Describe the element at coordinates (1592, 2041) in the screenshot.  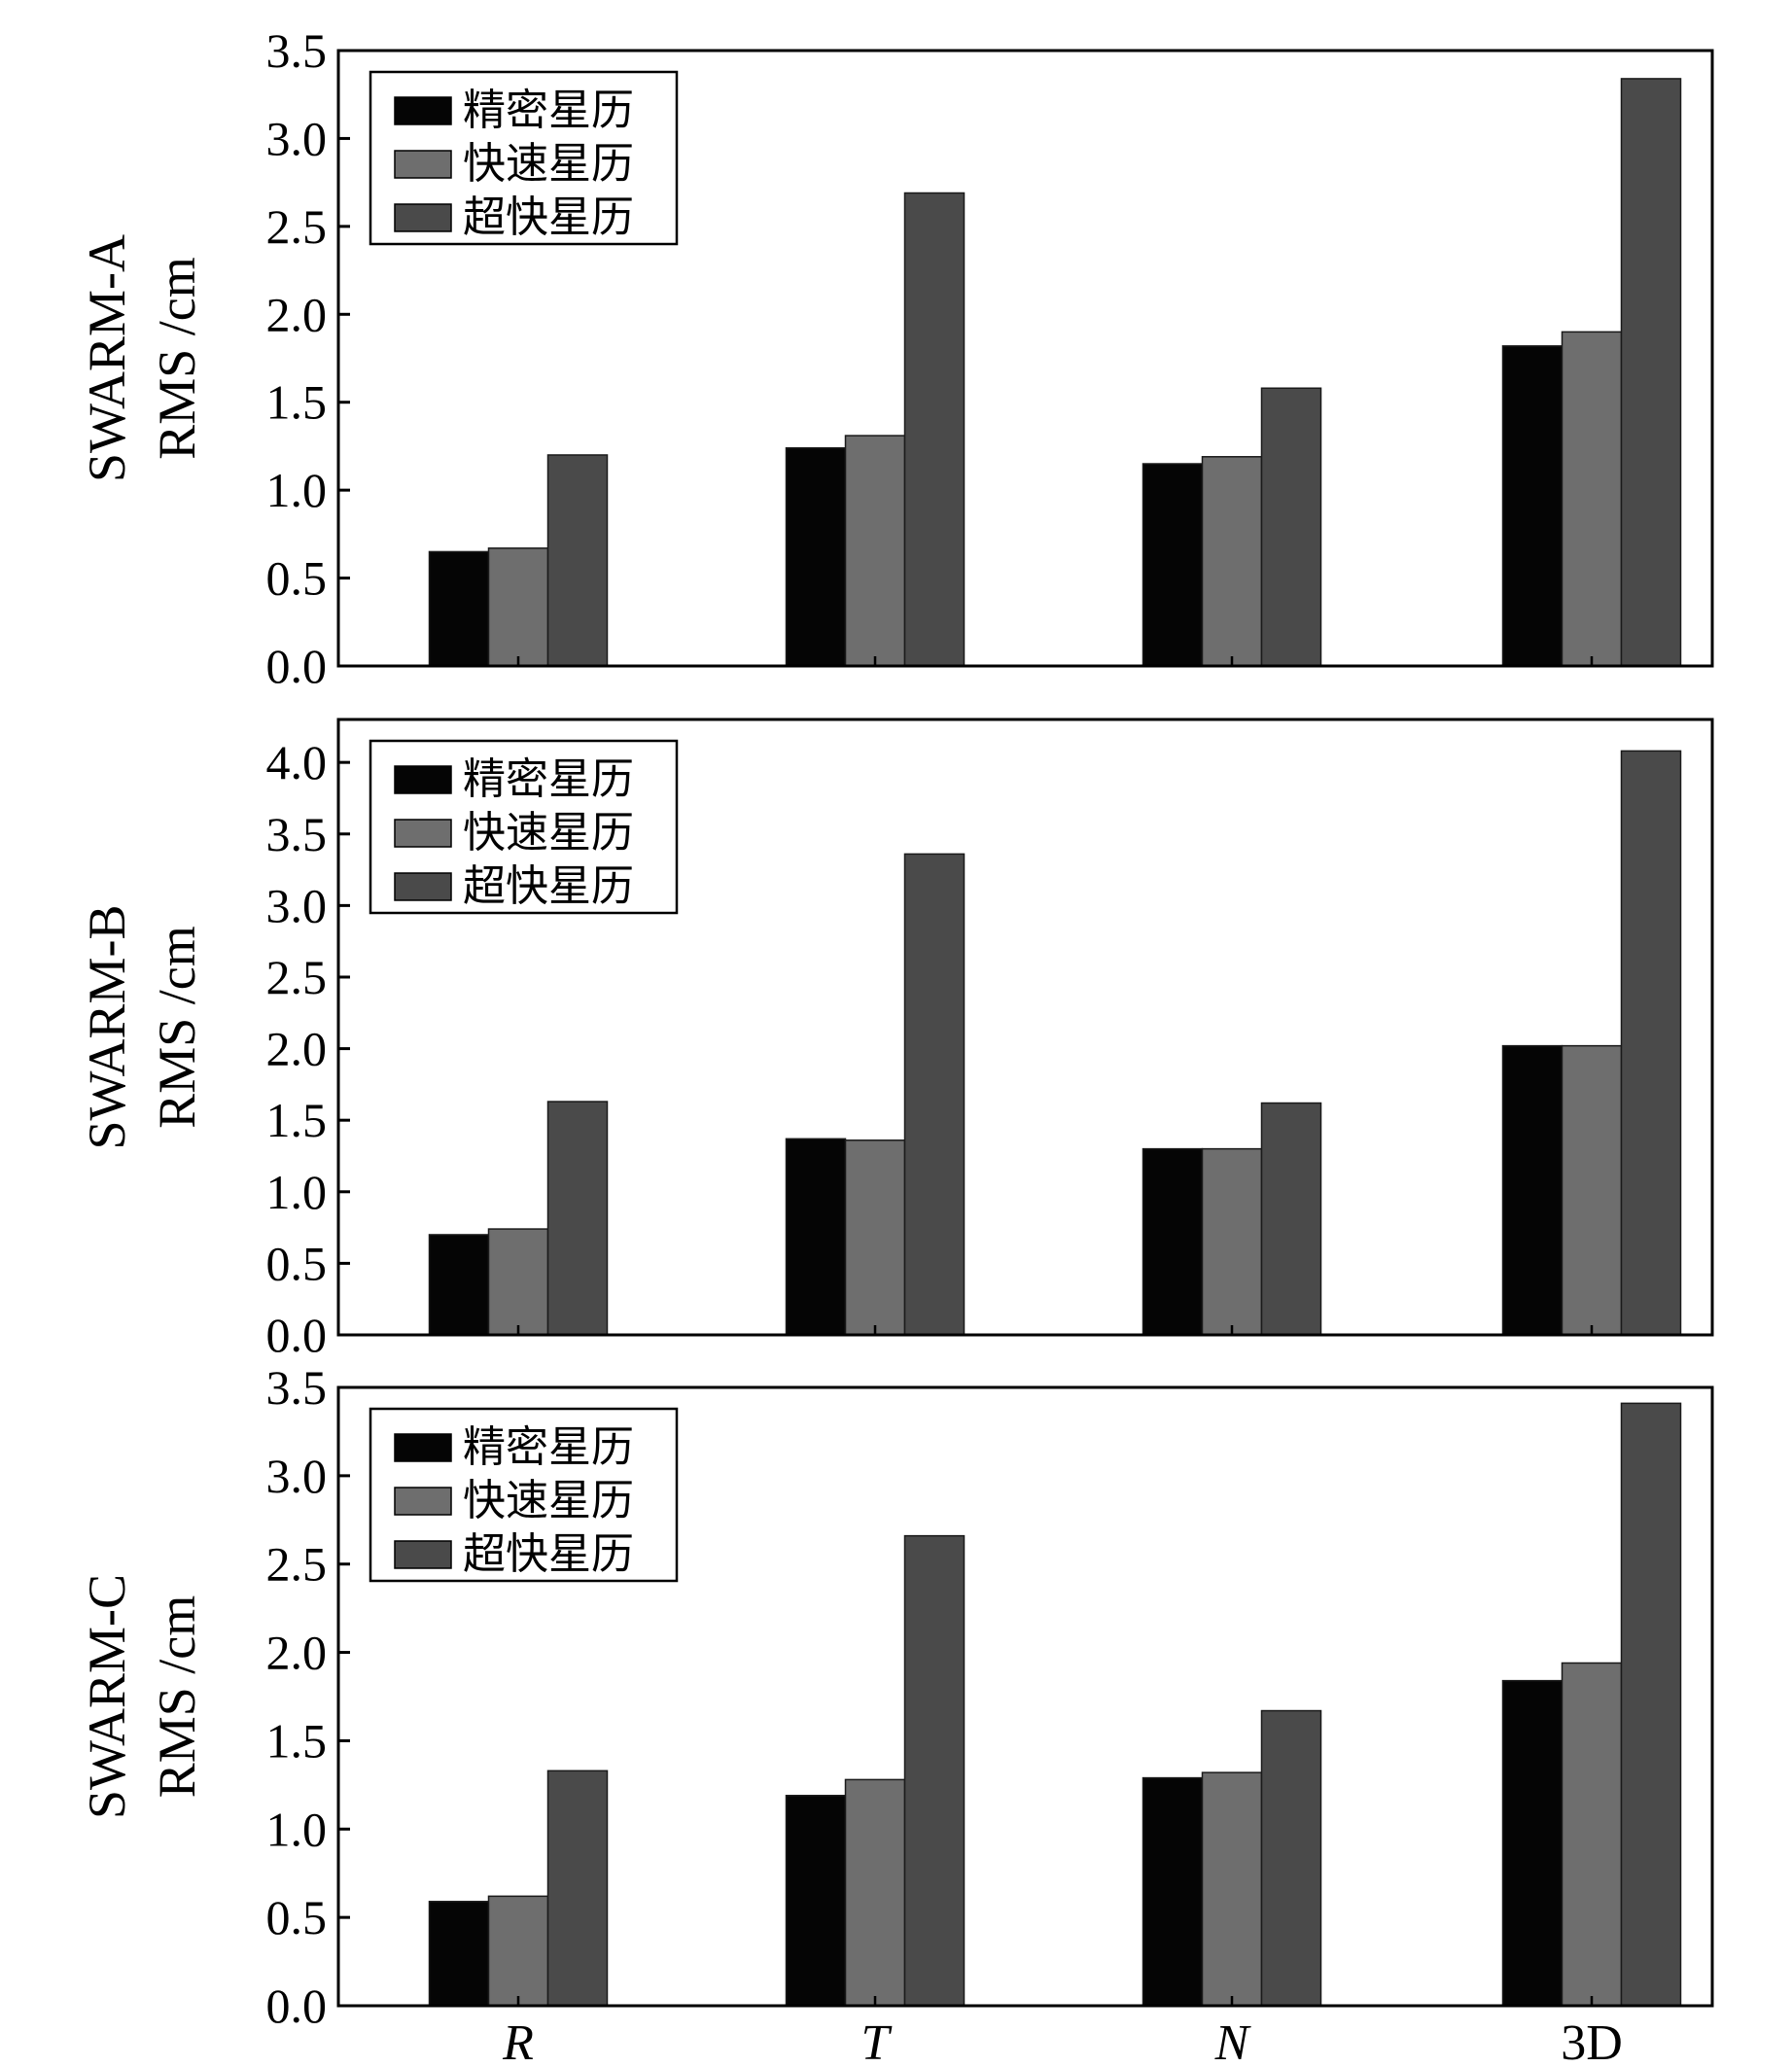
I see `x-category-label-3d: 3D` at that location.